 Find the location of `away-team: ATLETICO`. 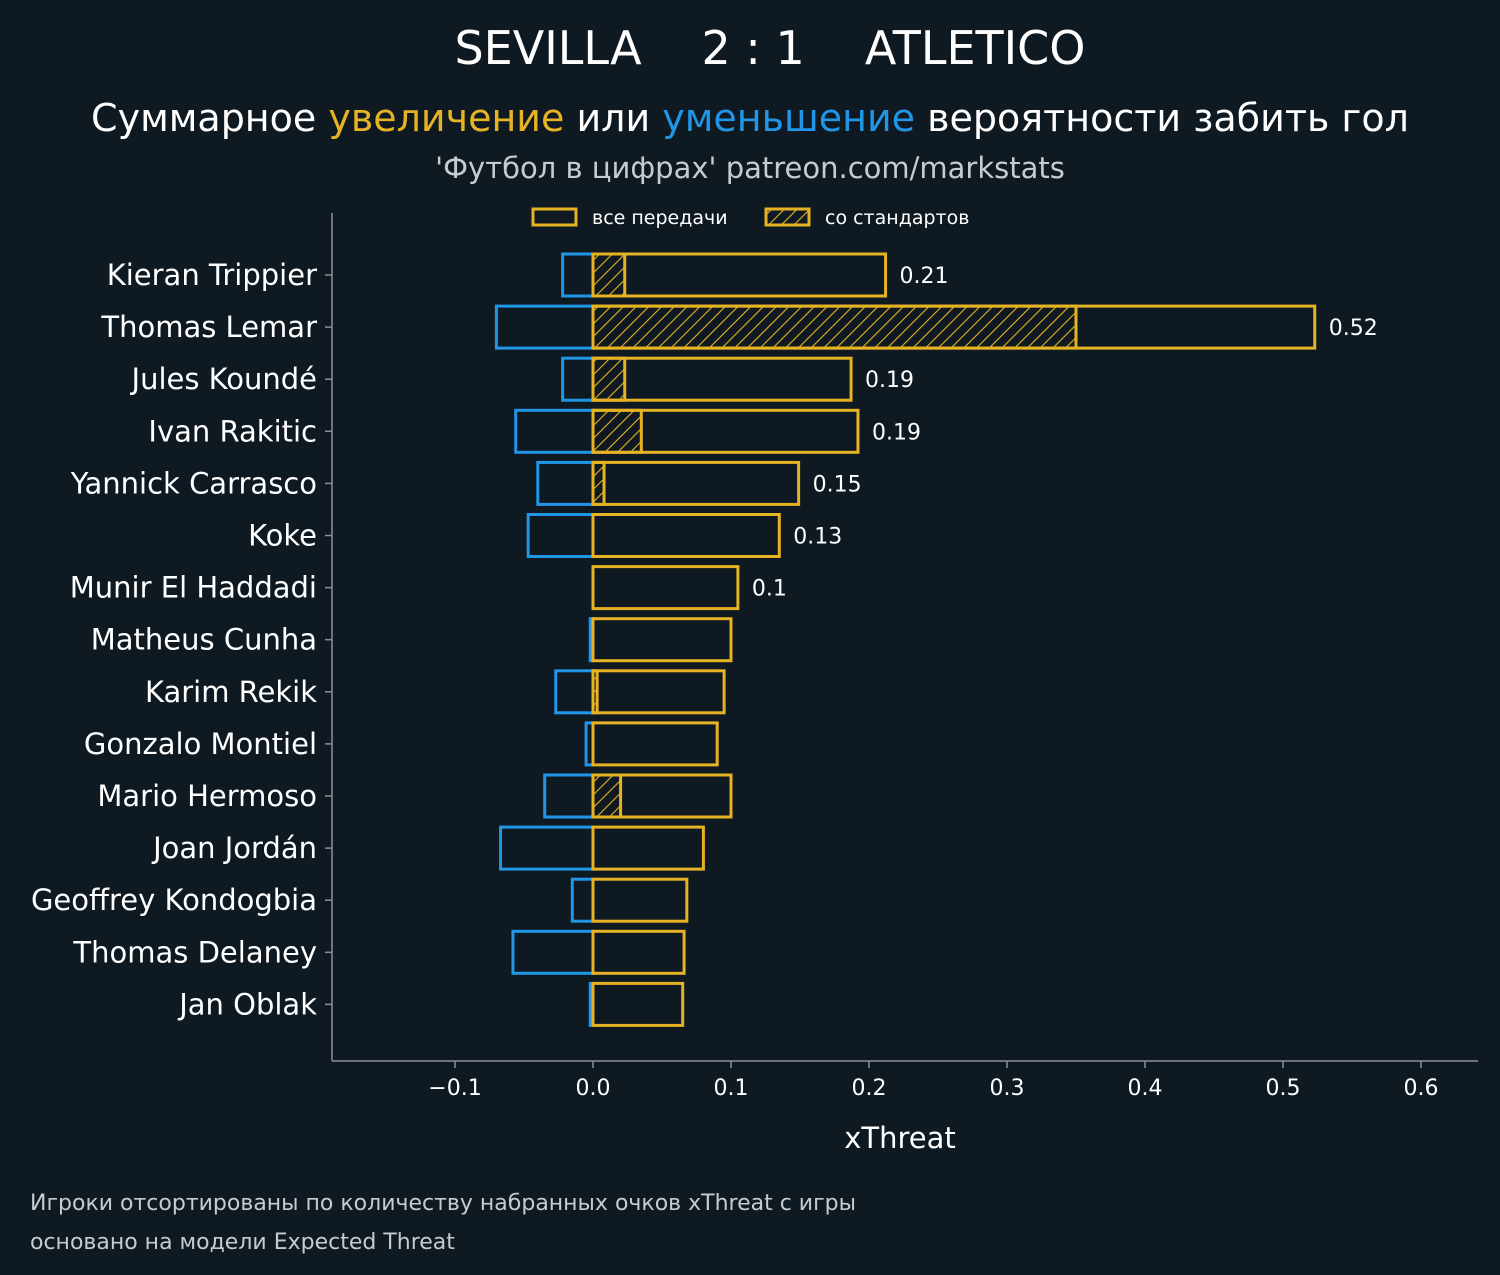

away-team: ATLETICO is located at coordinates (975, 48).